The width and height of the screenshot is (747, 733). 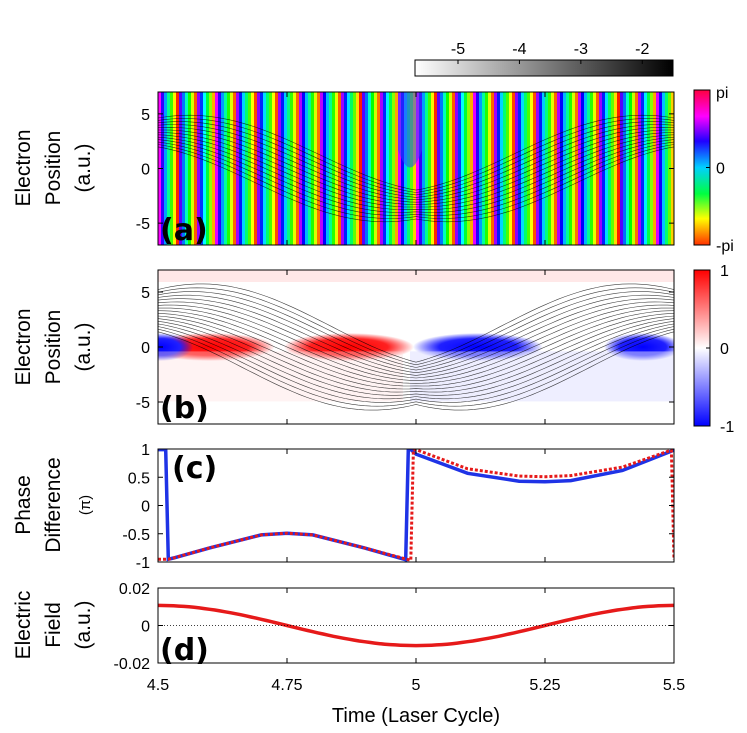 What do you see at coordinates (458, 49) in the screenshot?
I see `gray-cbar-label: -5` at bounding box center [458, 49].